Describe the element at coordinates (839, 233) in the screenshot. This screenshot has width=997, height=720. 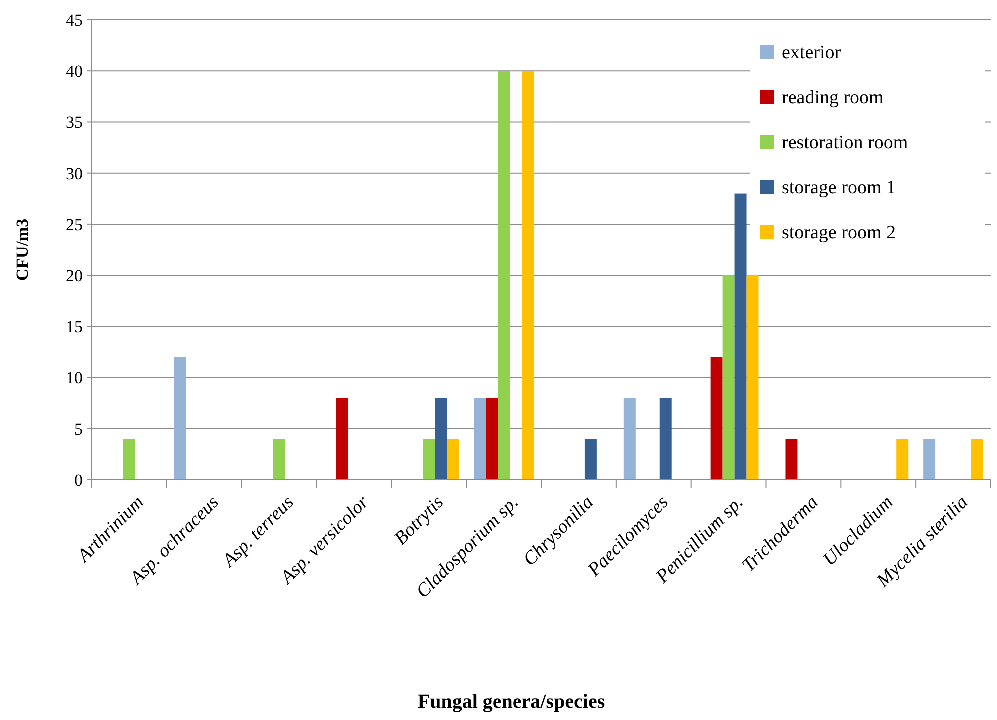
I see `legend-label: storage room 2` at that location.